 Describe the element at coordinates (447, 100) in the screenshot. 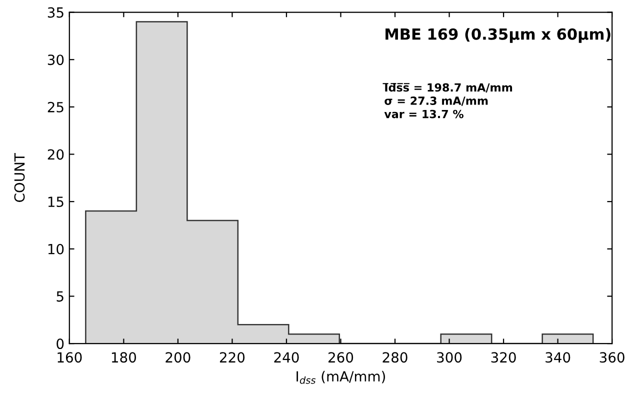

I see `annotation: I̅d̅s̅s̅ = 198.7 mA/mm σ = 27.3 mA/mm var = 13.7 %` at that location.